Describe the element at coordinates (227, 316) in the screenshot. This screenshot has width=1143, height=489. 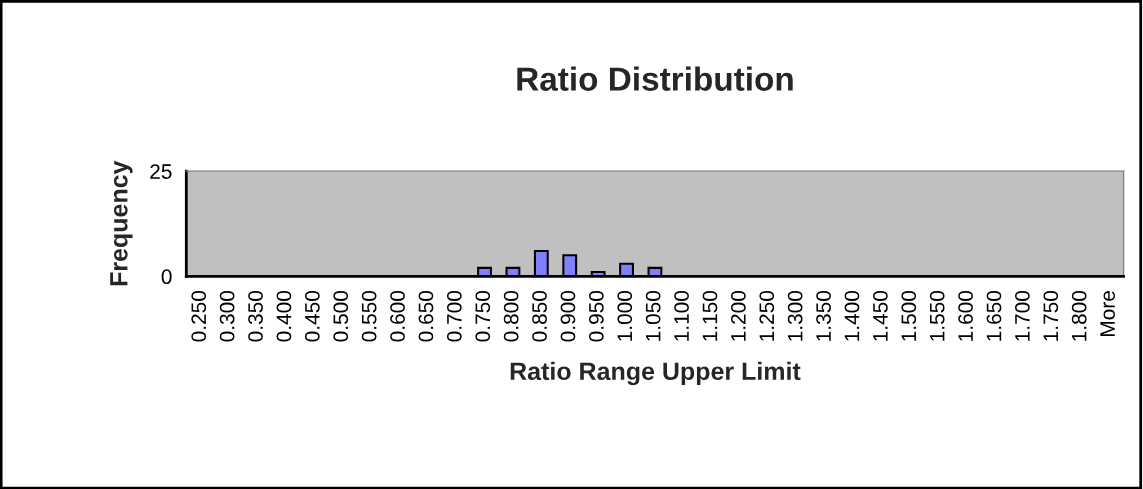
I see `x-tick-label: 0.300` at that location.